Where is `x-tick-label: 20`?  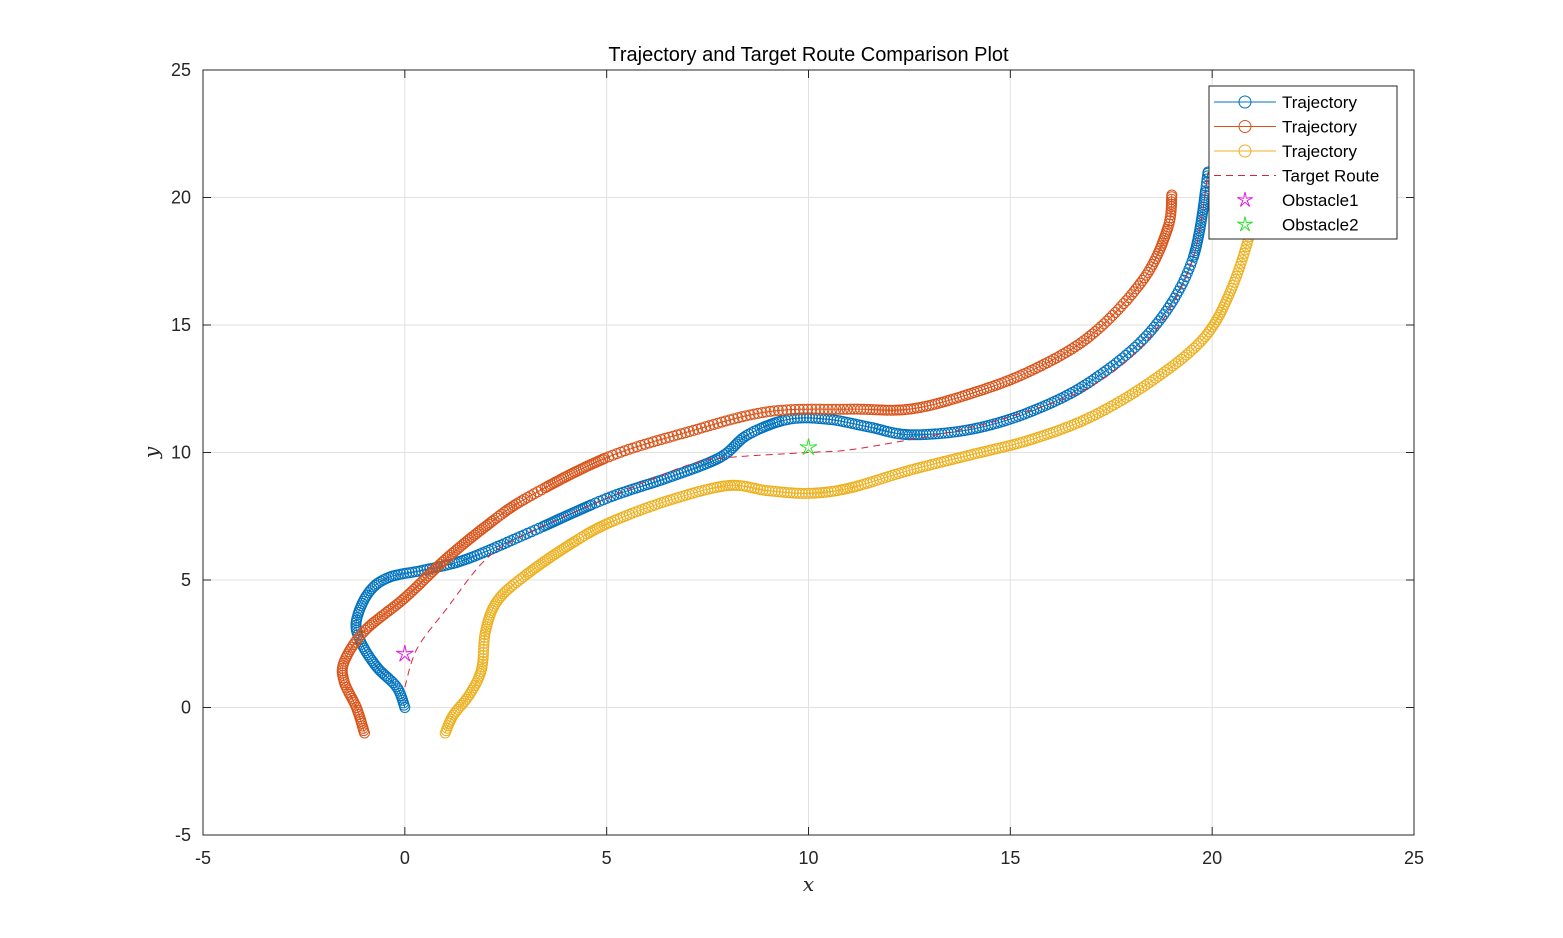 x-tick-label: 20 is located at coordinates (1212, 858).